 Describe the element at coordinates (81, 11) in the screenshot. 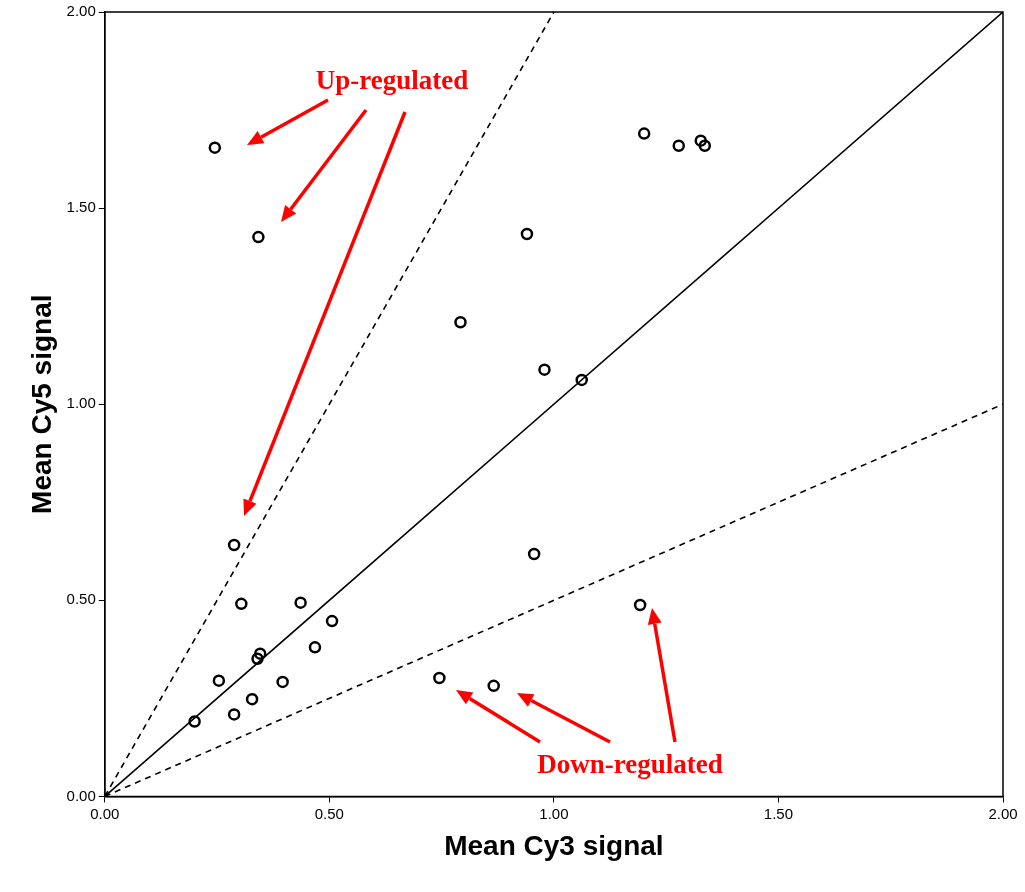

I see `y-tick-label: 2.00` at that location.